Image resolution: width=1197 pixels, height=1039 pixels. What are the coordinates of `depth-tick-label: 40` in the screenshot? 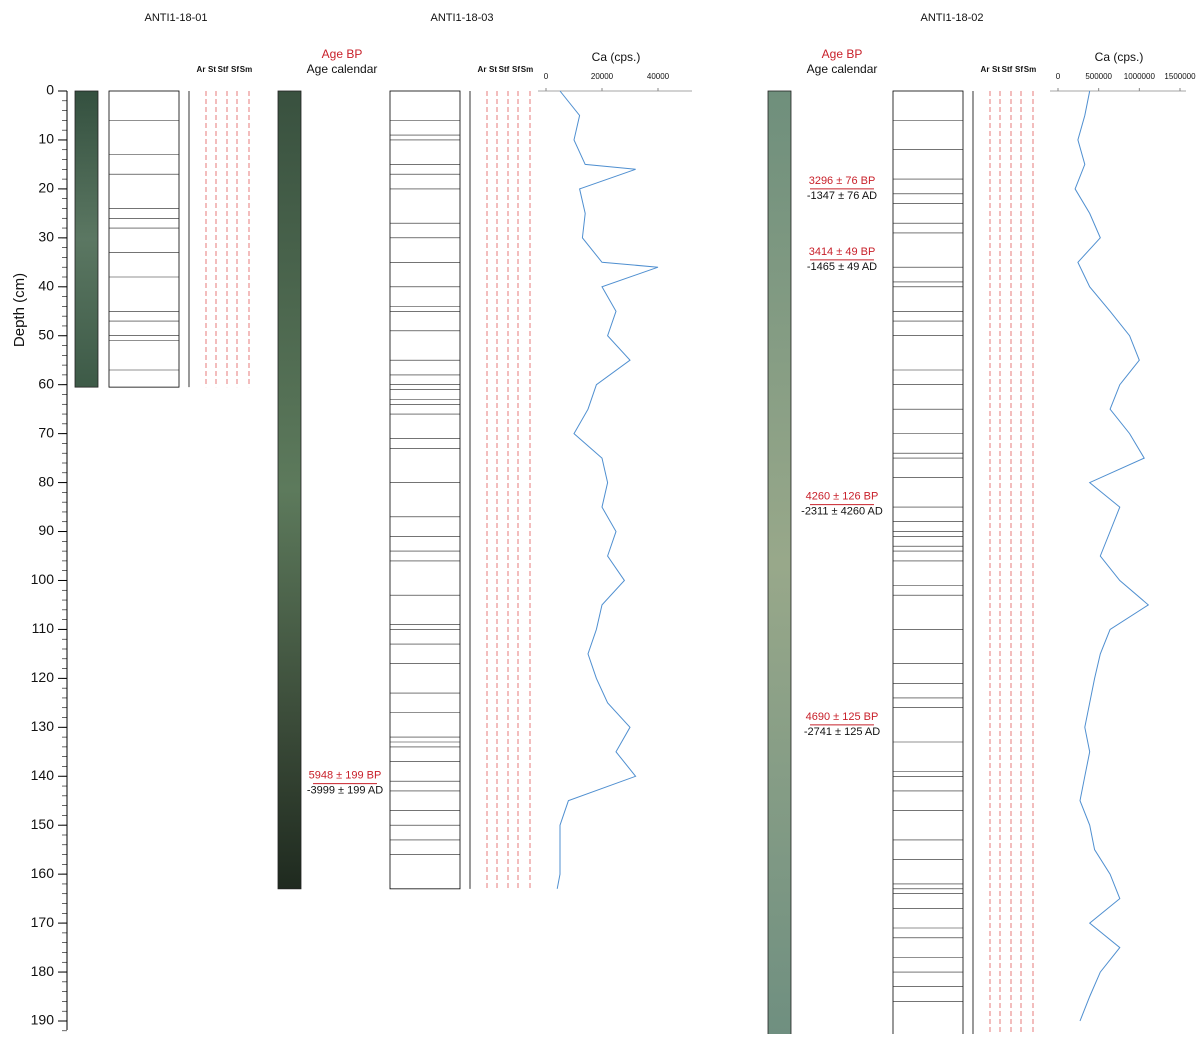 It's located at (46, 285).